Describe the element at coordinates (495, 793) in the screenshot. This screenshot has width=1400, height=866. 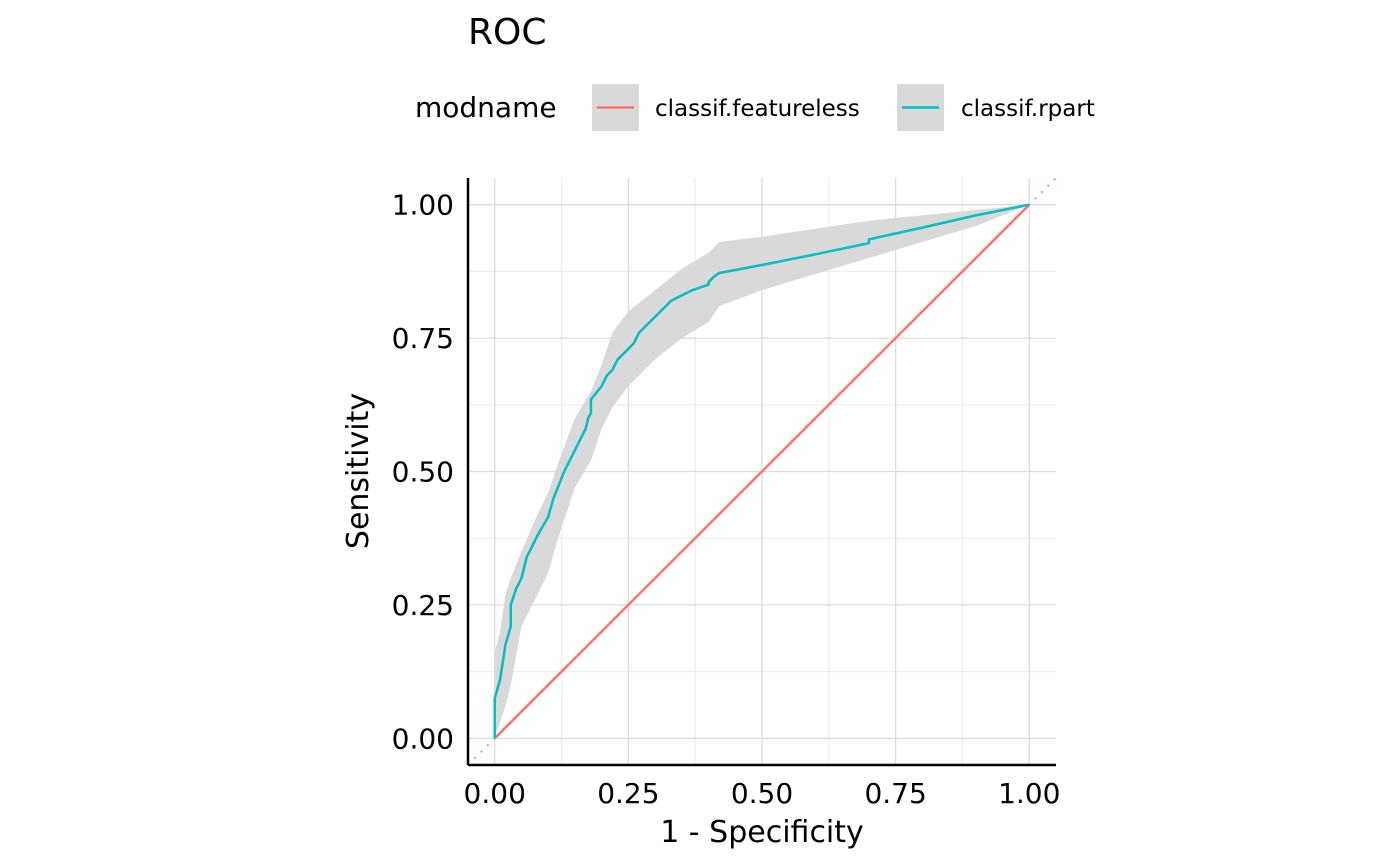
I see `x-tick-label: 0.00` at that location.